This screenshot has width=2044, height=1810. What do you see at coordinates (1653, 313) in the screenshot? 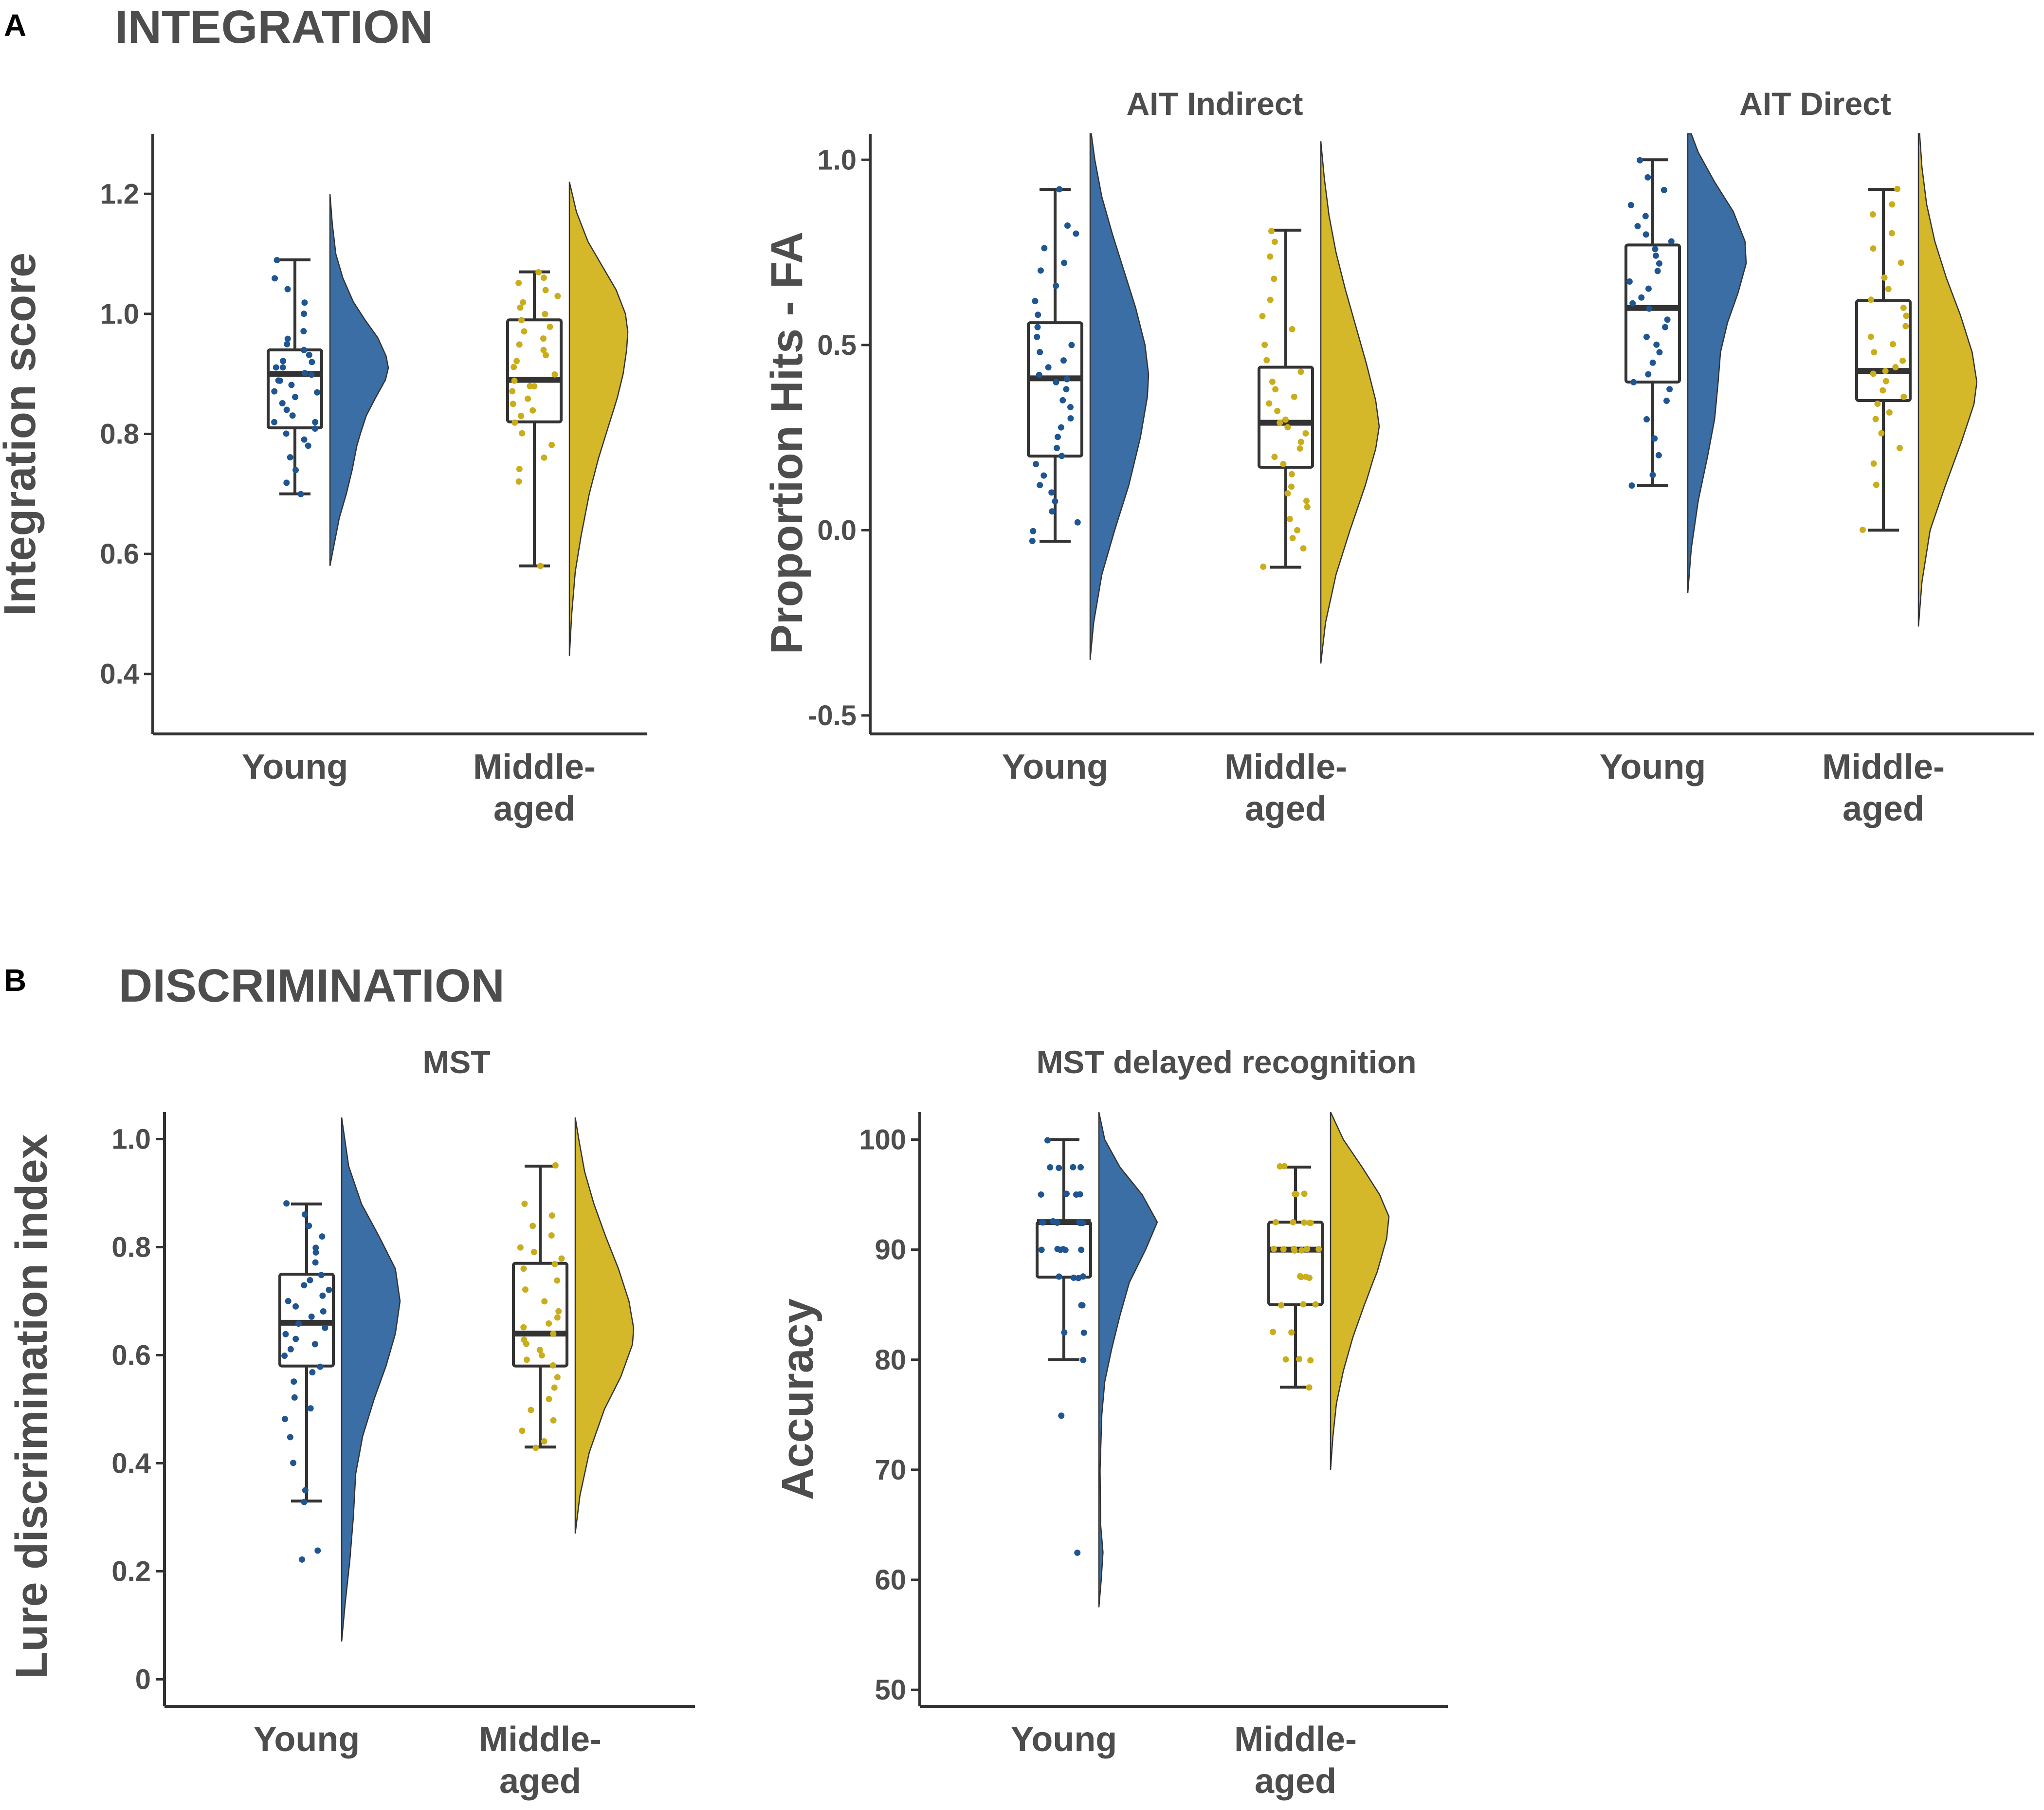
I see `ait-ait-direct-young-box` at bounding box center [1653, 313].